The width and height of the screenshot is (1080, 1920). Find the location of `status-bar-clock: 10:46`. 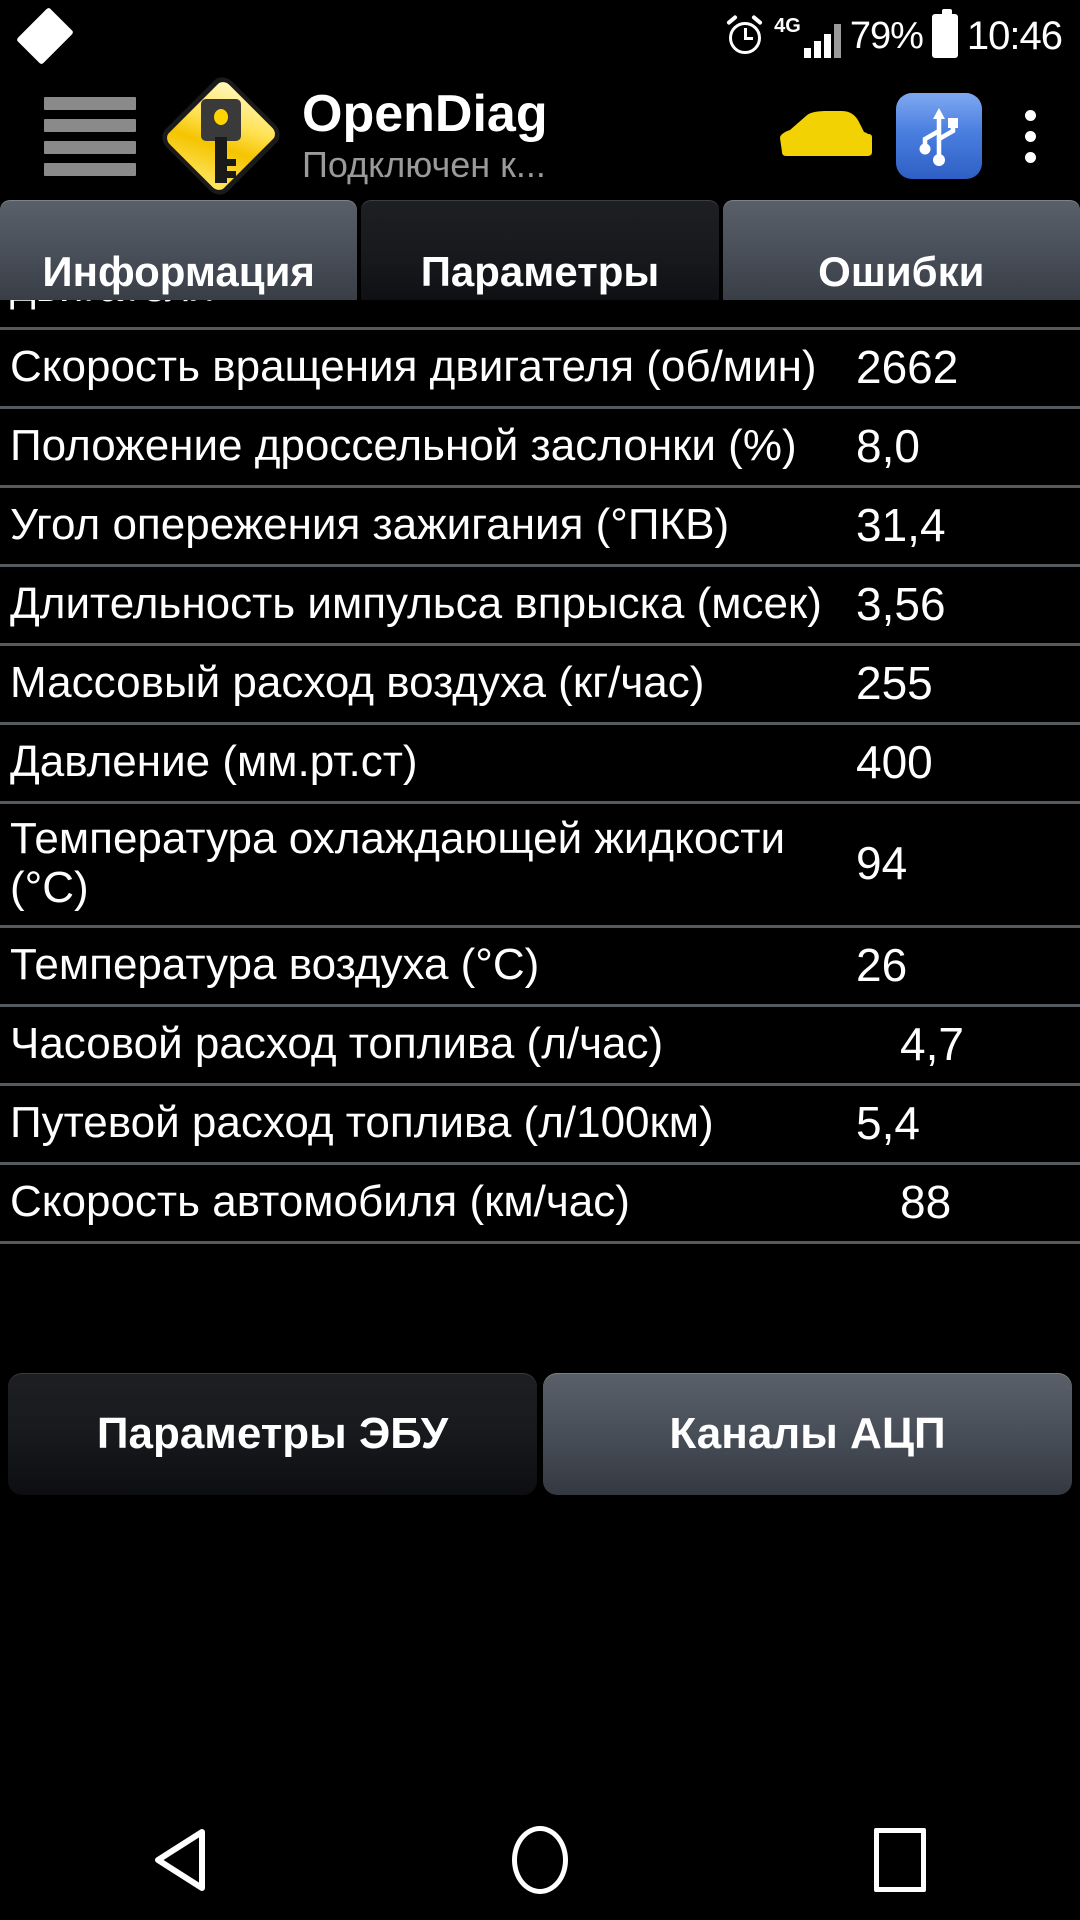

status-bar-clock: 10:46 is located at coordinates (1014, 35).